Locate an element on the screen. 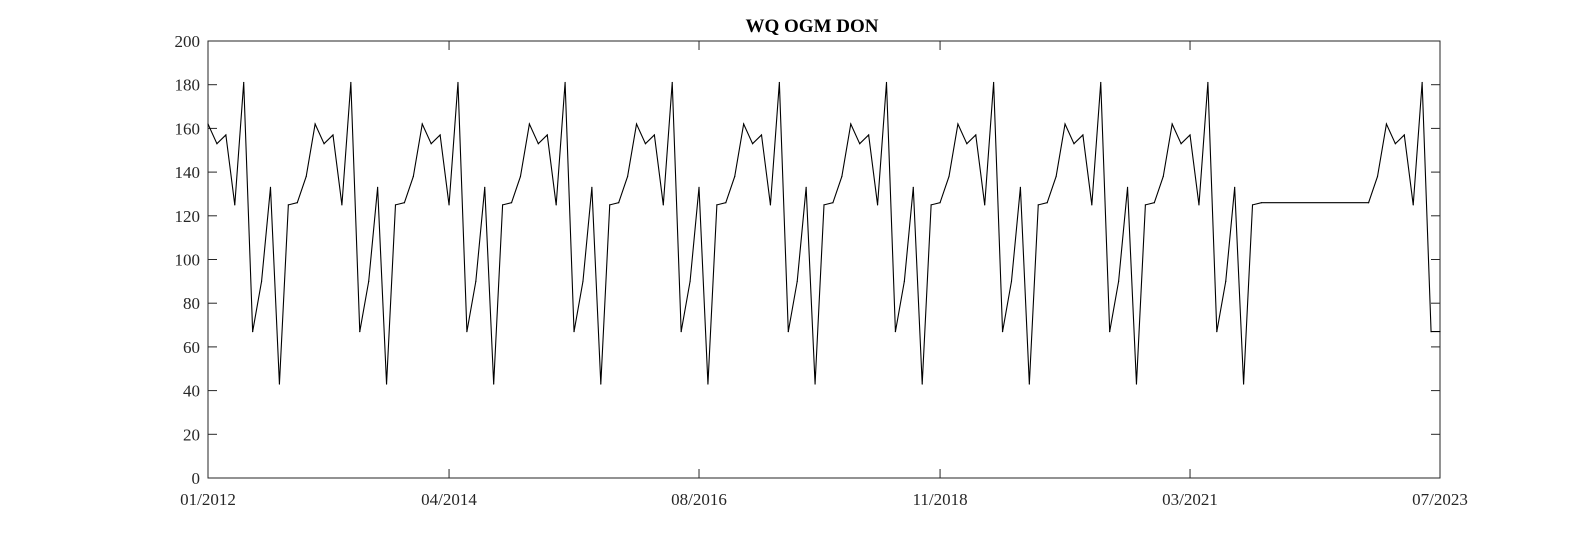 Image resolution: width=1591 pixels, height=537 pixels. y-tick-label: 20 is located at coordinates (191, 434).